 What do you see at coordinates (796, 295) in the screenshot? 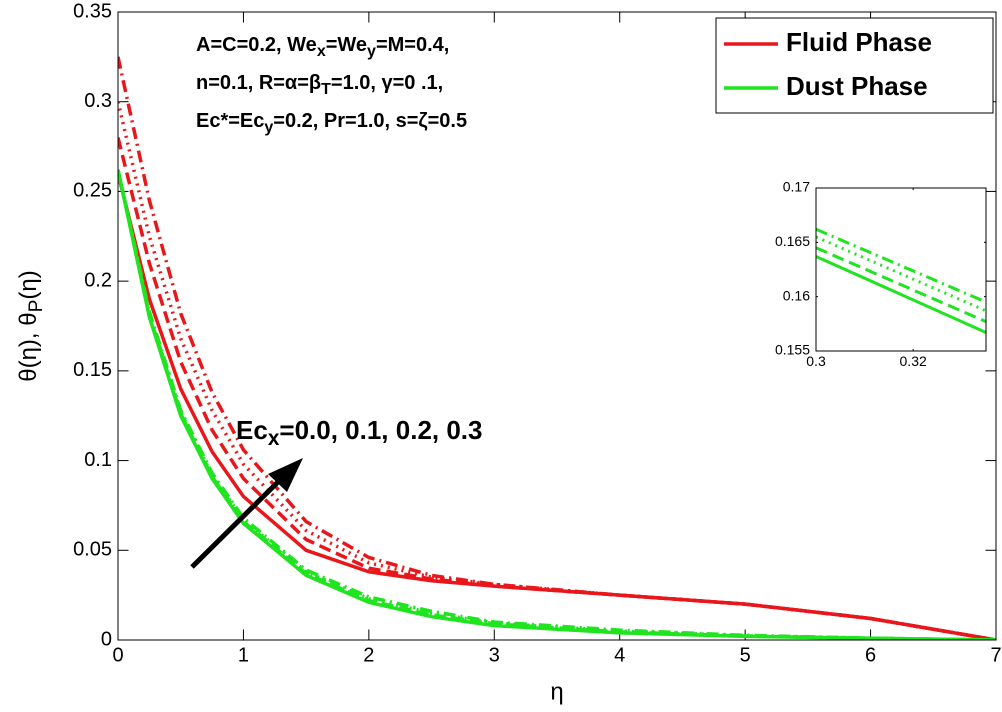
I see `y-tick-label: 0.16` at bounding box center [796, 295].